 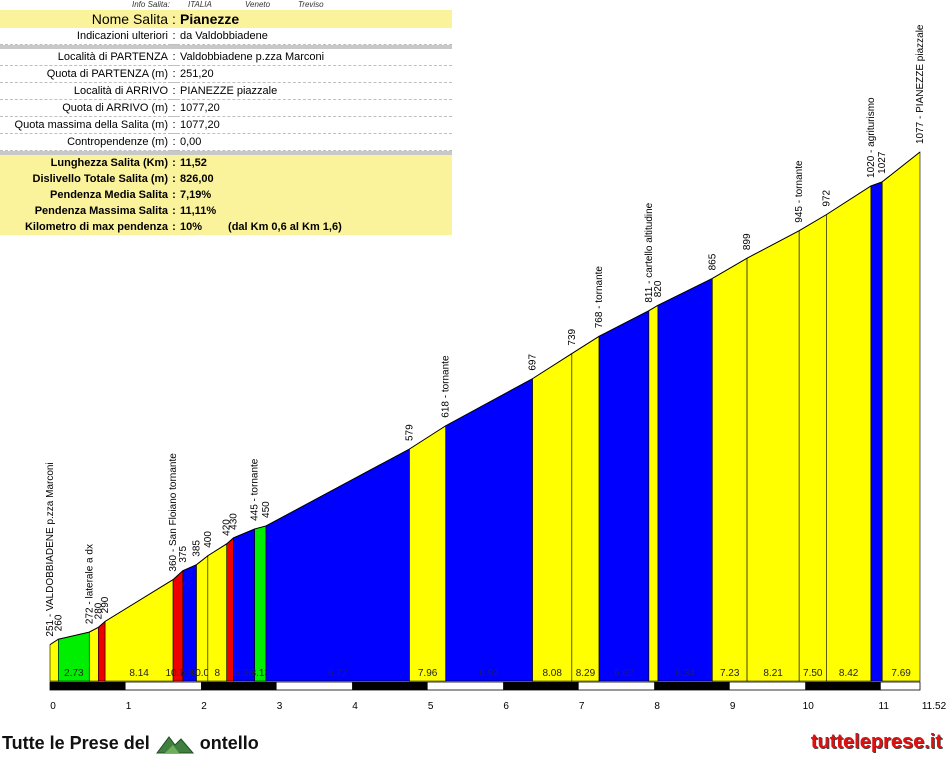 What do you see at coordinates (85, 74) in the screenshot?
I see `info-label: Quota di PARTENZA (m)` at bounding box center [85, 74].